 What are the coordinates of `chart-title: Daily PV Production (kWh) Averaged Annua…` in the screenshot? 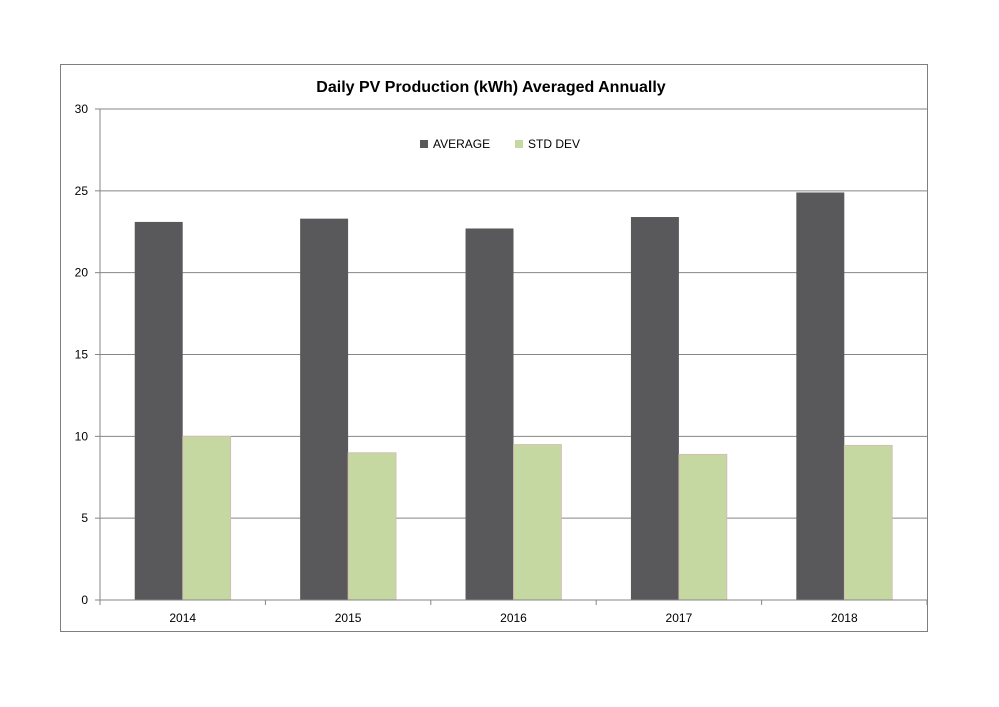 It's located at (490, 87).